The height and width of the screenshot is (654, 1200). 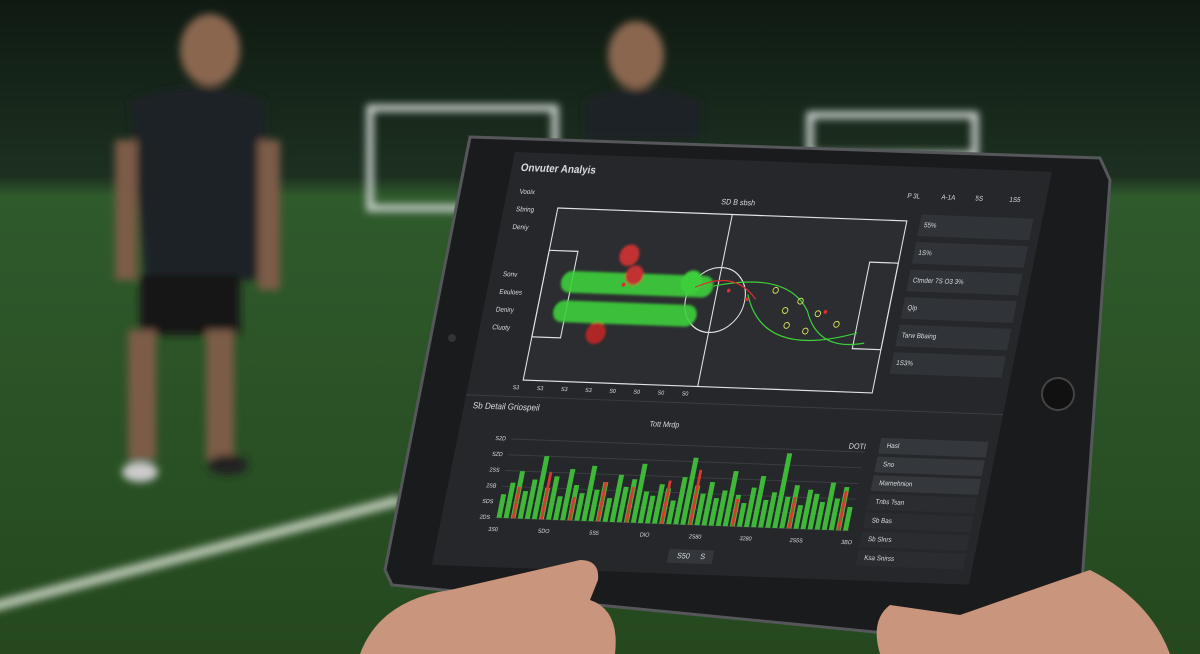 I want to click on pitch-axis: S3 S3 S3 S3 S0 S0 S0 S0, so click(x=600, y=391).